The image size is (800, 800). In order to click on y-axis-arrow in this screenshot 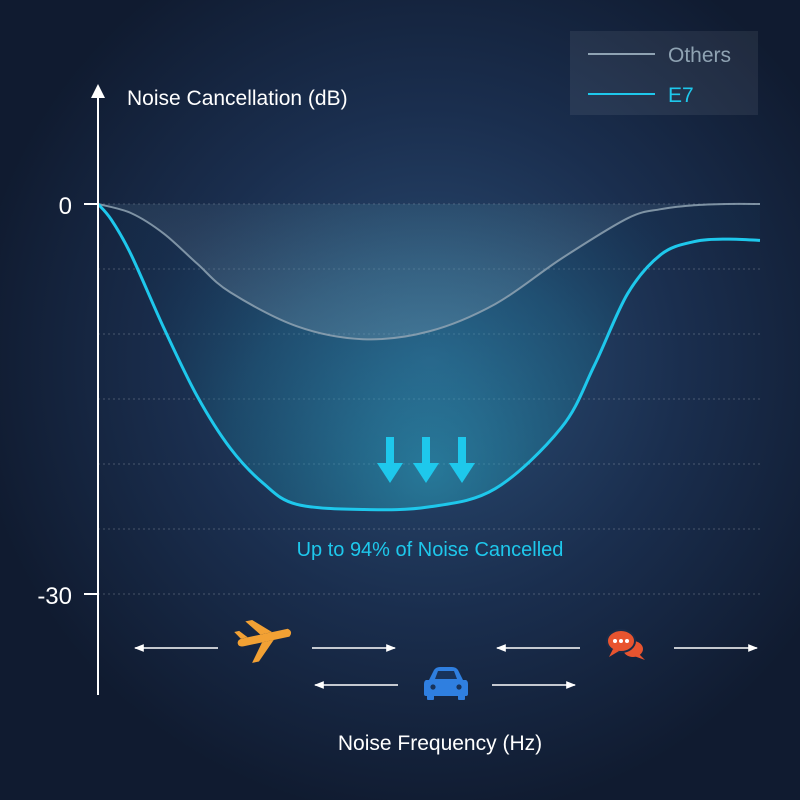, I will do `click(98, 91)`.